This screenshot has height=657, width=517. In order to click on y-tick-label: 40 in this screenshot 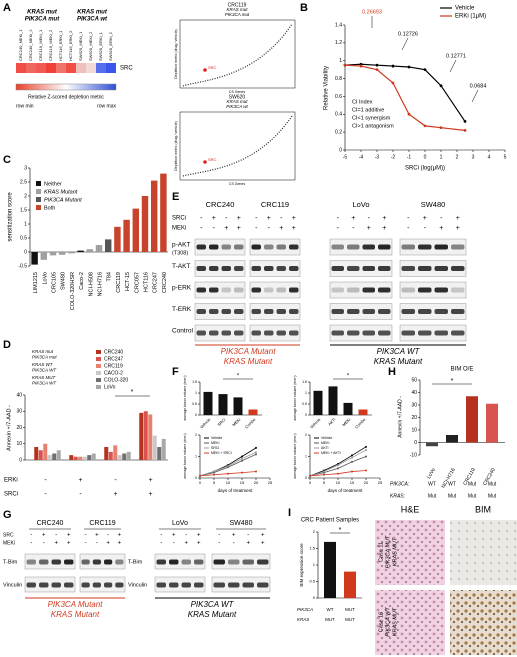, I will do `click(414, 393)`.